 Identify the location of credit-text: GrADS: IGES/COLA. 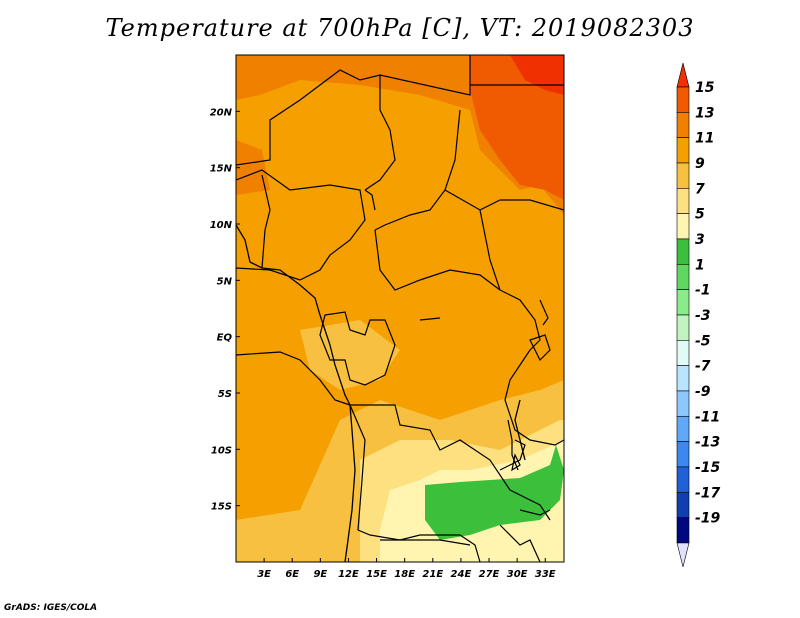
(51, 608).